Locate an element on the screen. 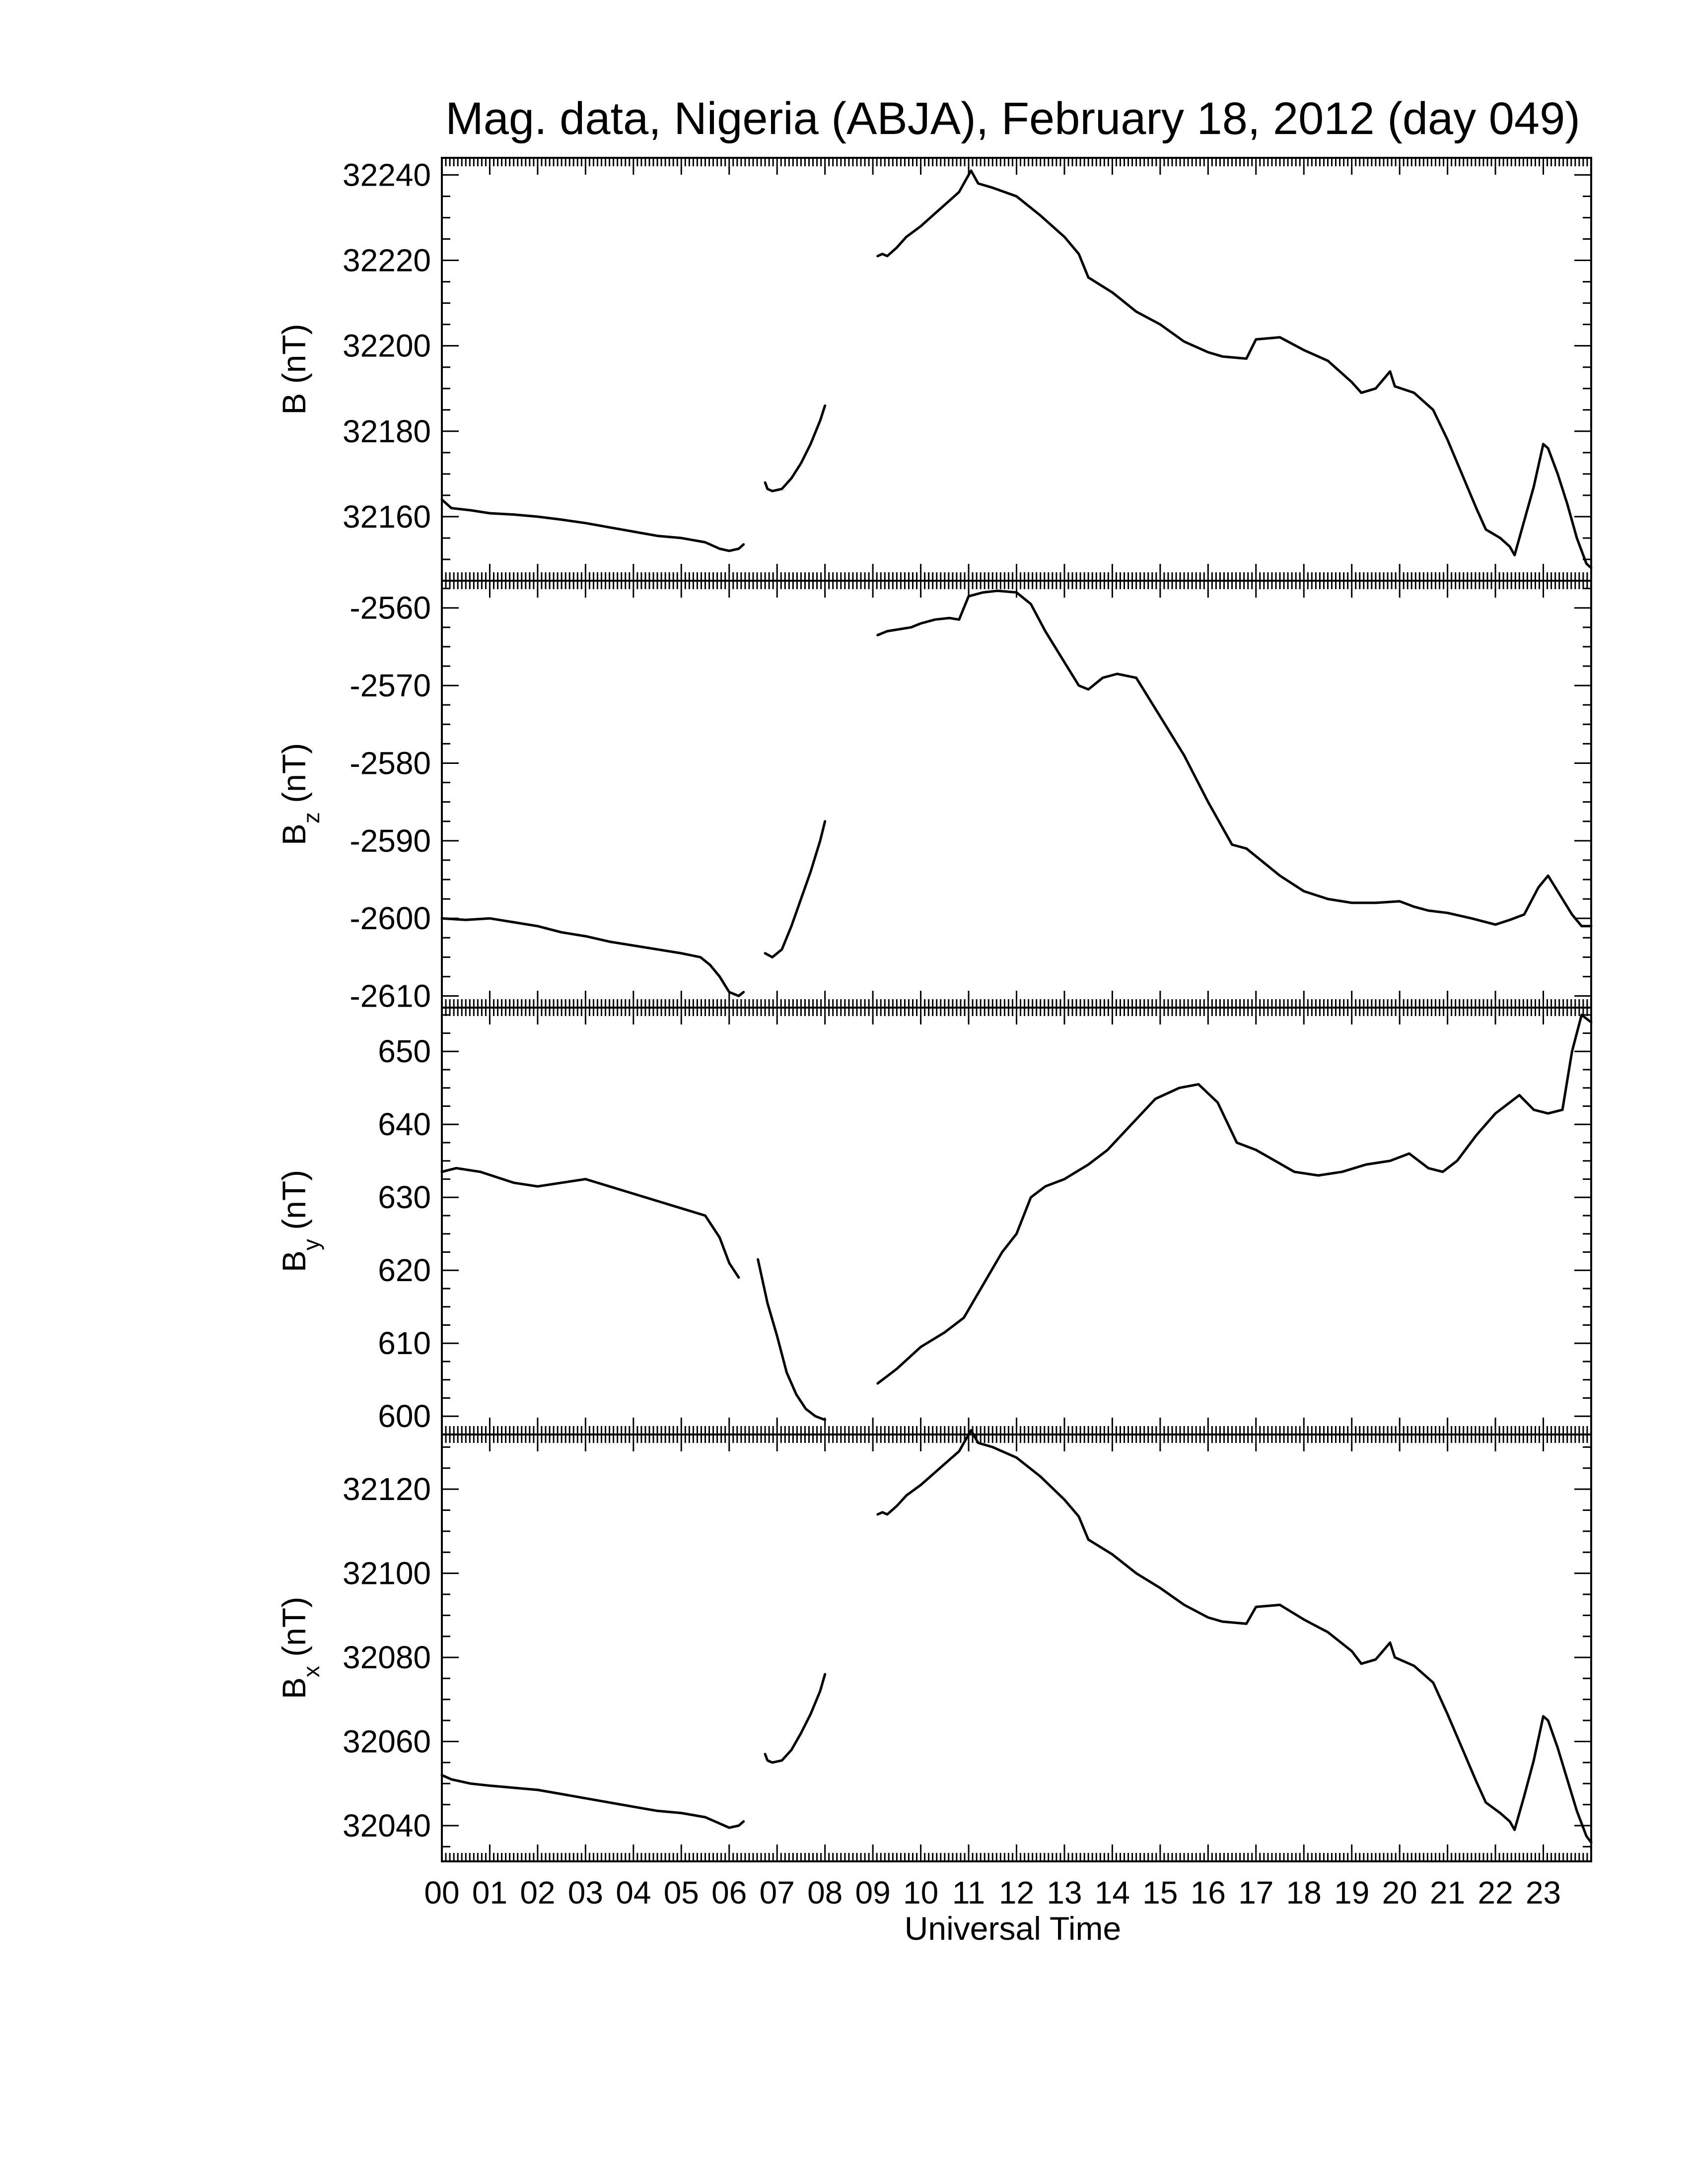 Image resolution: width=1688 pixels, height=2184 pixels. x-tick-label: 09 is located at coordinates (873, 1893).